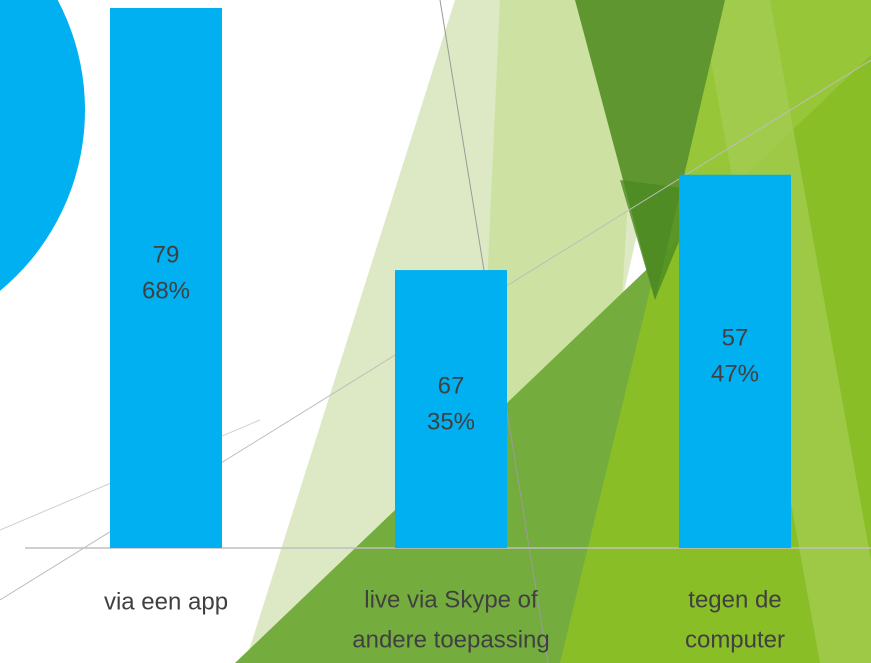 The image size is (871, 663). Describe the element at coordinates (451, 385) in the screenshot. I see `count-label: 67` at that location.